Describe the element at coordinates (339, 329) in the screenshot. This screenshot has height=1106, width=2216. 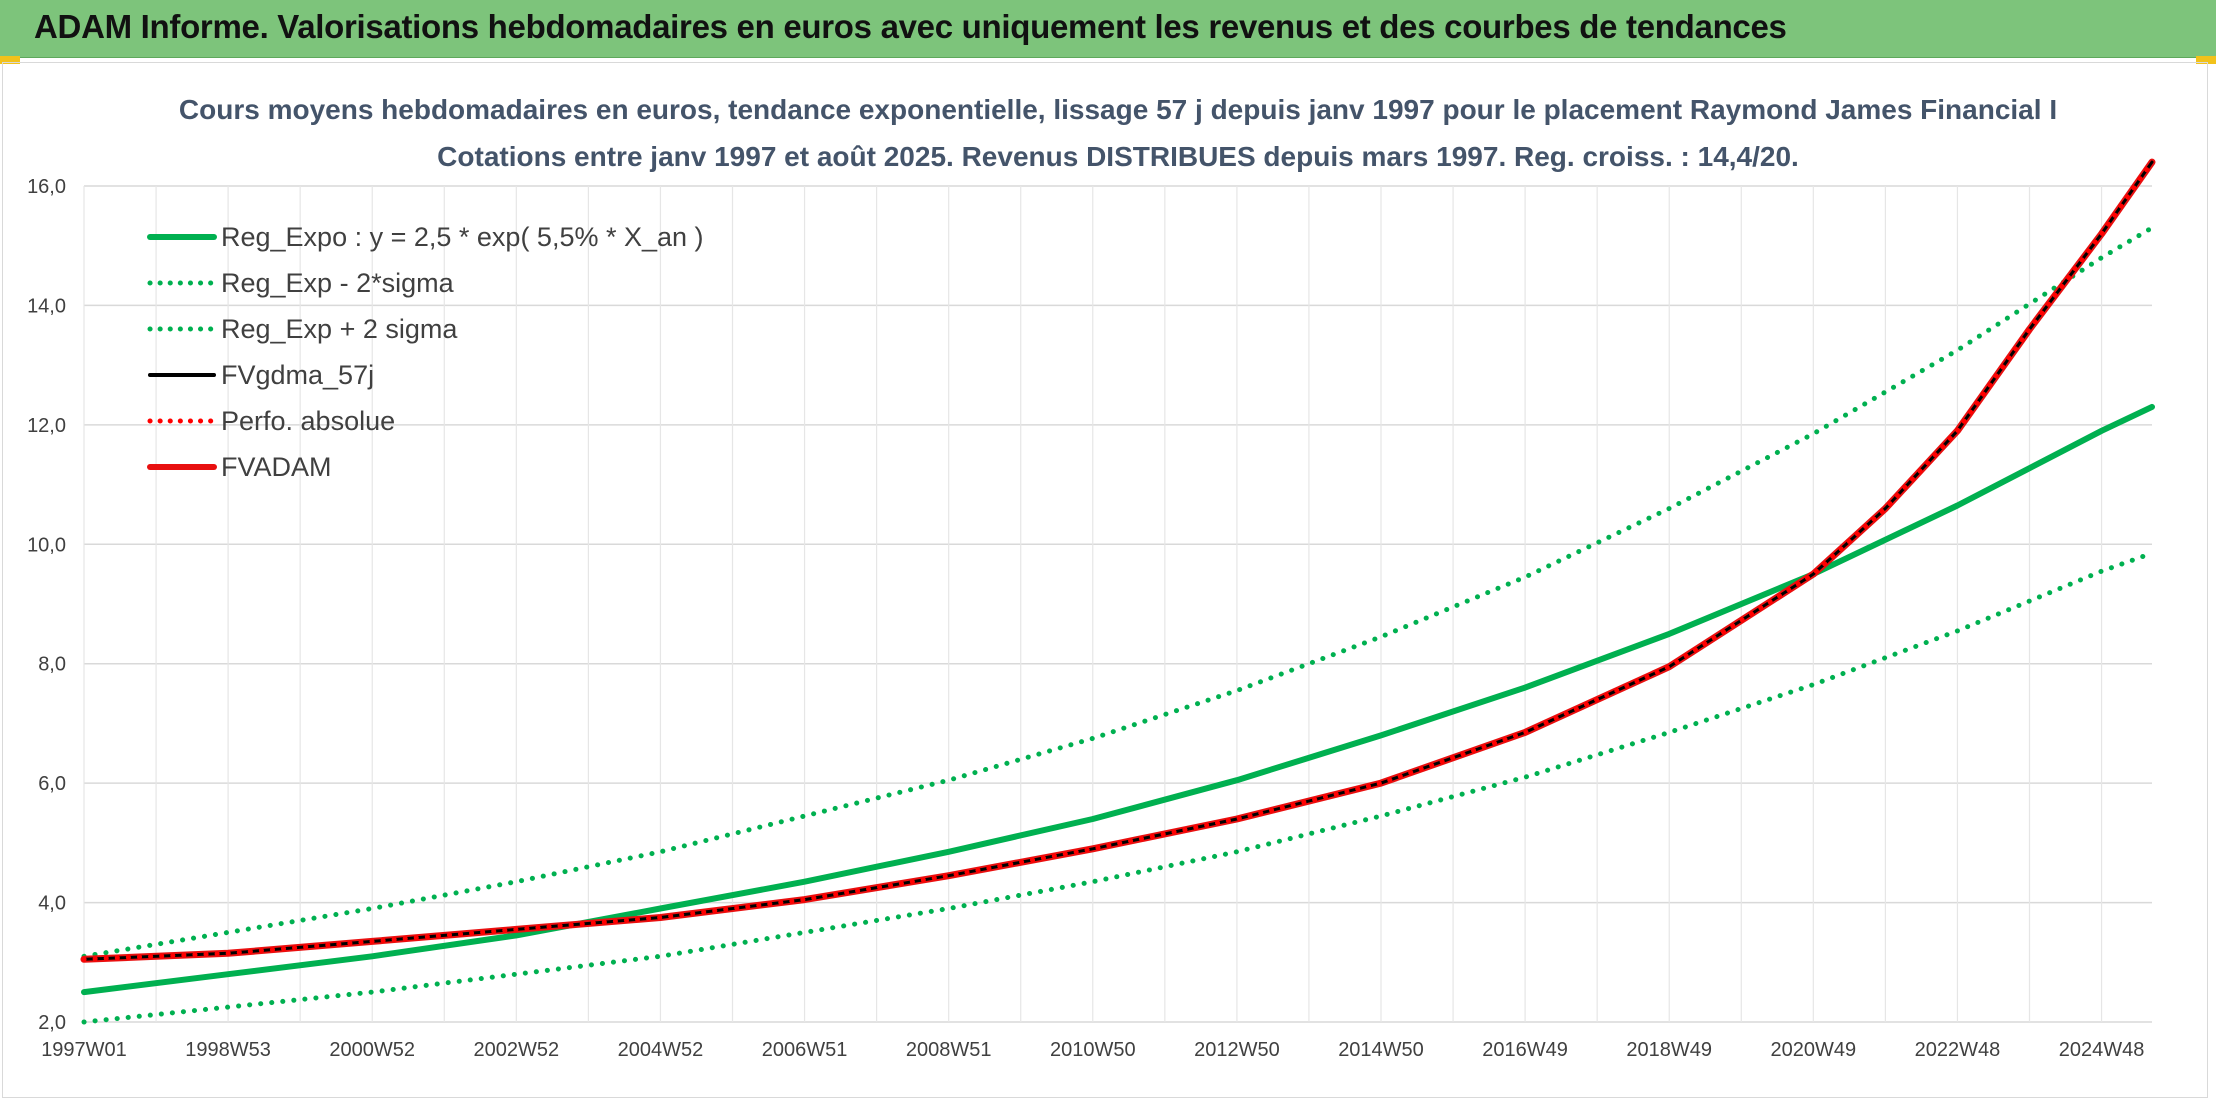
I see `legend-label: Reg_Exp + 2 sigma` at that location.